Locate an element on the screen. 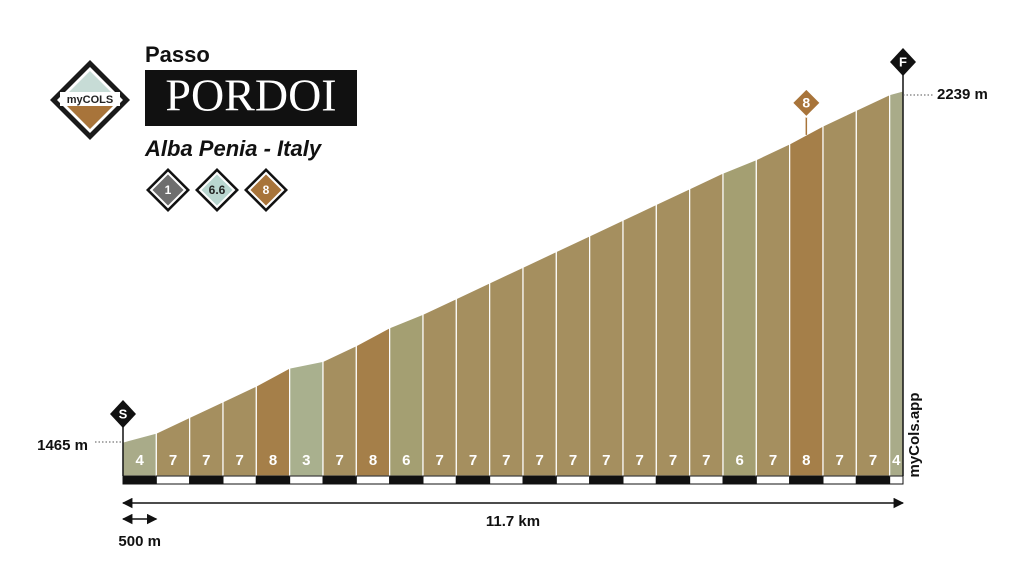  chart-title: PORDOI is located at coordinates (250, 95).